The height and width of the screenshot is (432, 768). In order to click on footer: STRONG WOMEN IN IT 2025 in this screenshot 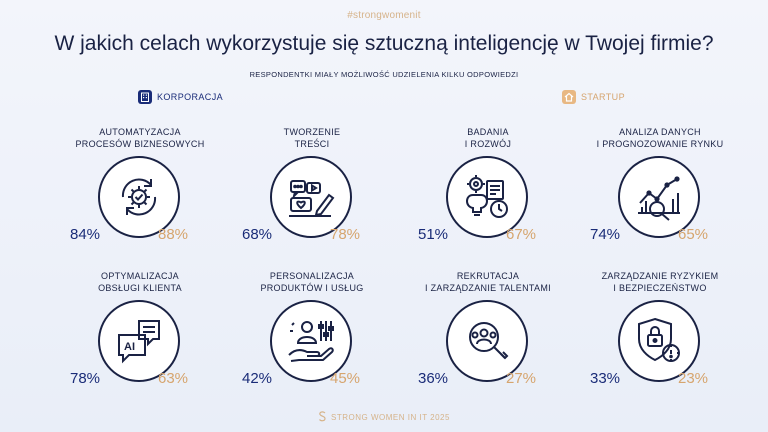, I will do `click(384, 417)`.